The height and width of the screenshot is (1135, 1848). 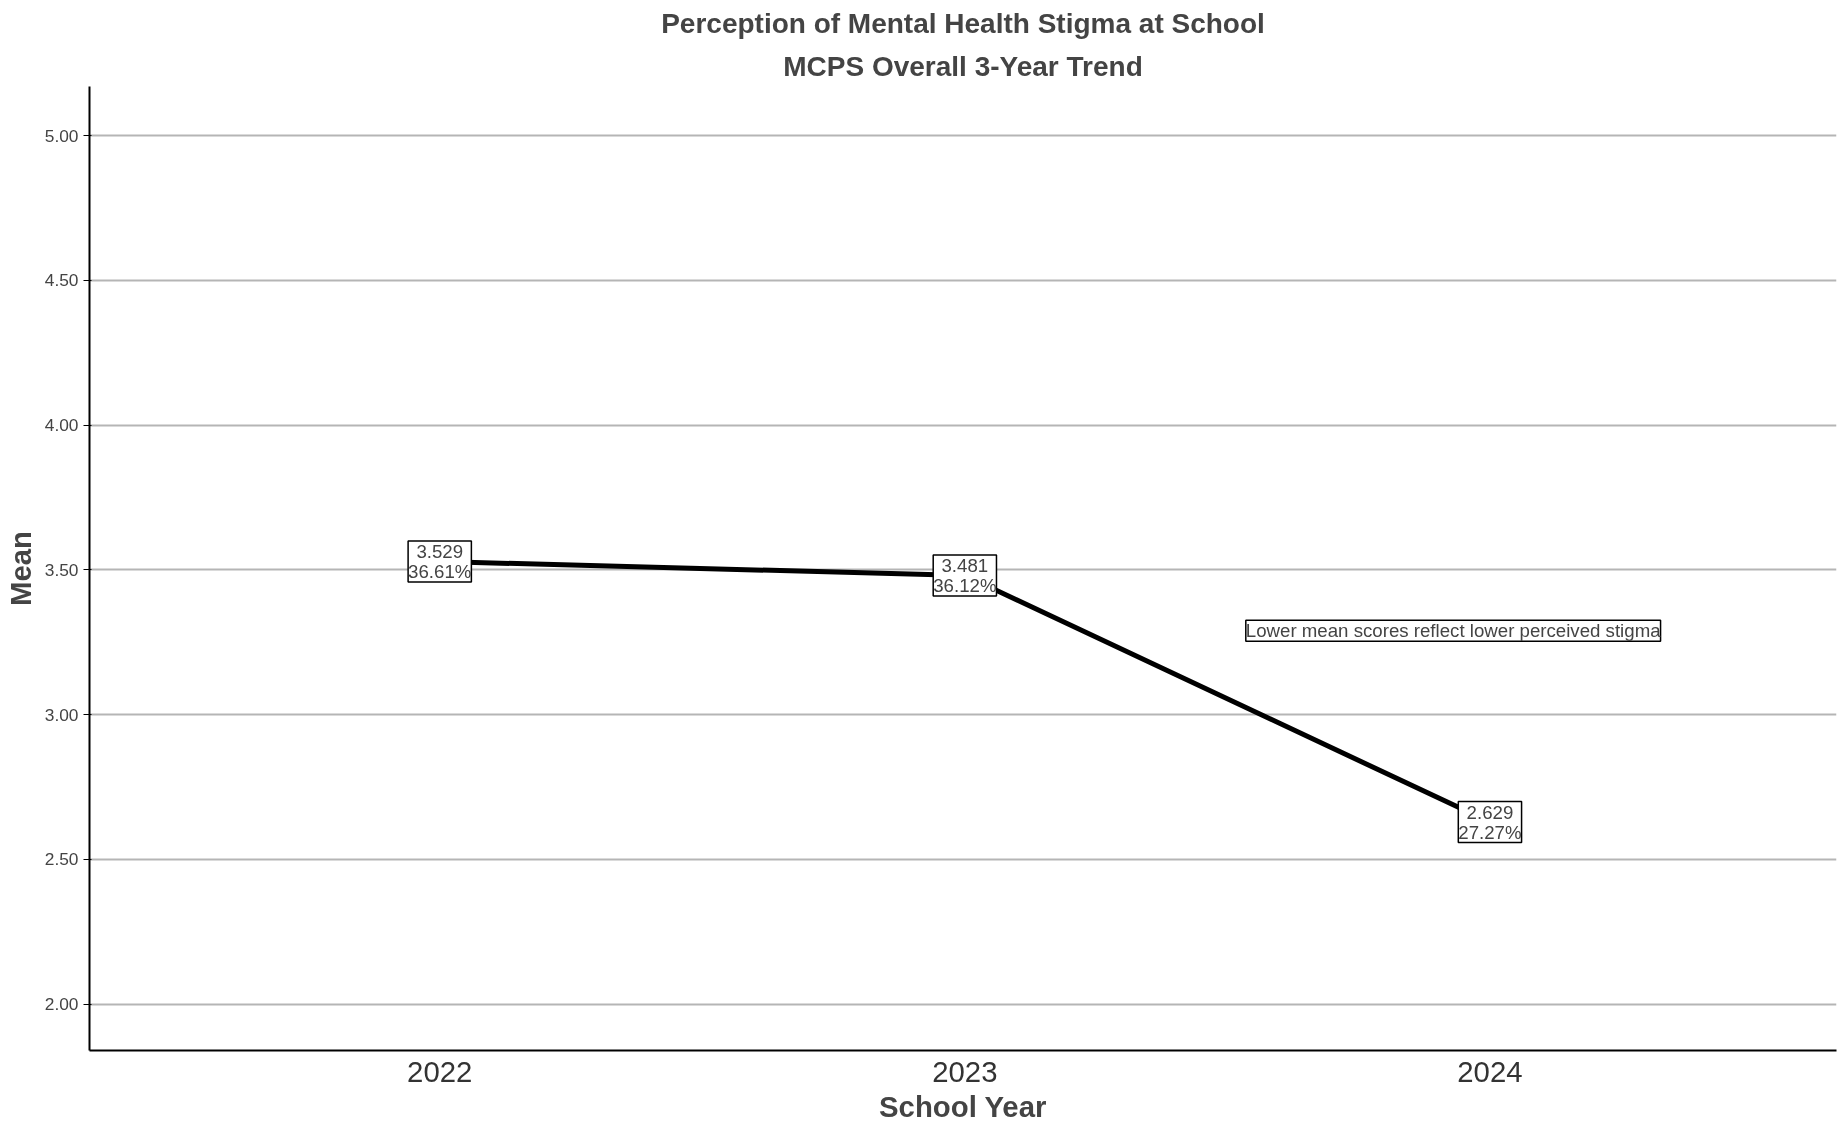 What do you see at coordinates (965, 575) in the screenshot?
I see `data-label: 3.481 36.12%` at bounding box center [965, 575].